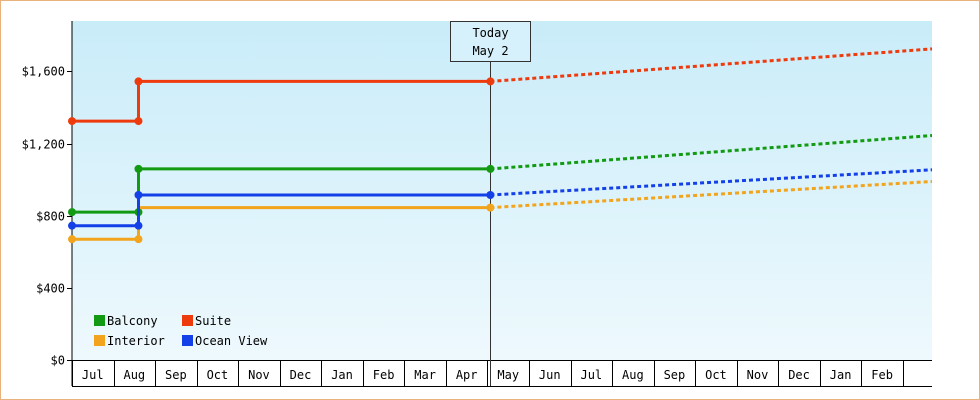 The height and width of the screenshot is (400, 980). What do you see at coordinates (425, 375) in the screenshot?
I see `month-label: Mar` at bounding box center [425, 375].